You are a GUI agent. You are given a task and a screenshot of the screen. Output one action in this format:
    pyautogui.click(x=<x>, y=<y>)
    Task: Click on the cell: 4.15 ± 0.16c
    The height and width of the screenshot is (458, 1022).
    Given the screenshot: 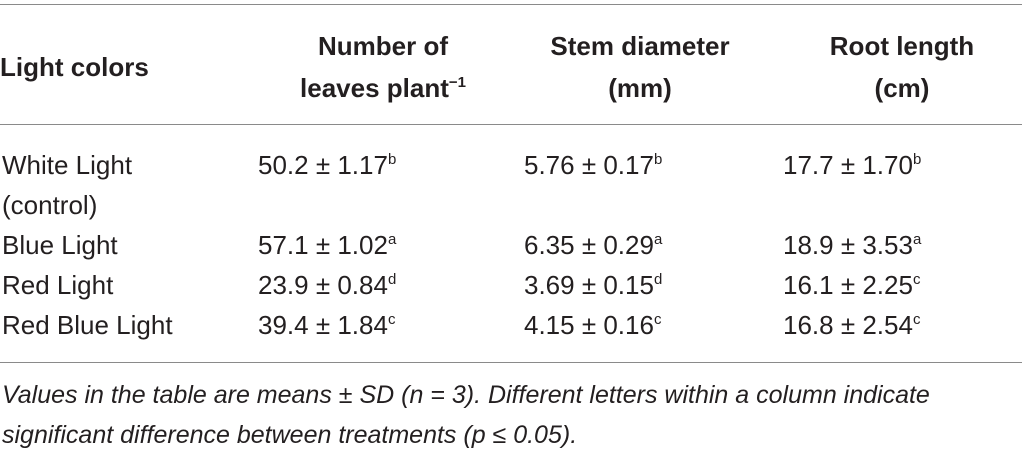 What is the action you would take?
    pyautogui.click(x=592, y=325)
    